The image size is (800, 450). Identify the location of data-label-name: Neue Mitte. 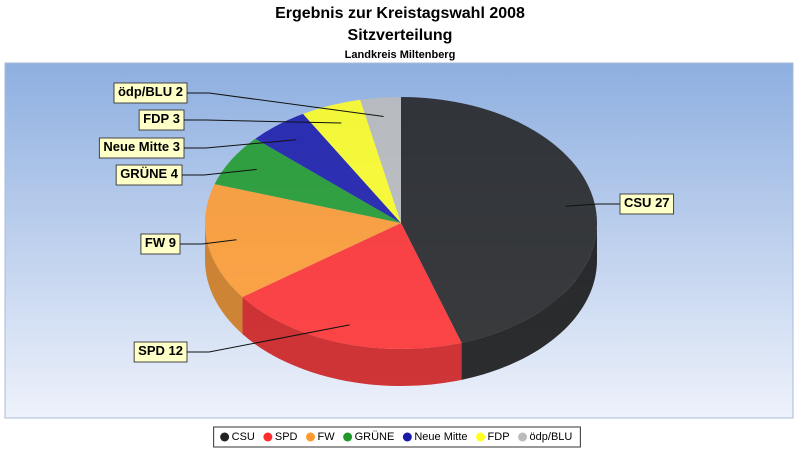
(136, 146).